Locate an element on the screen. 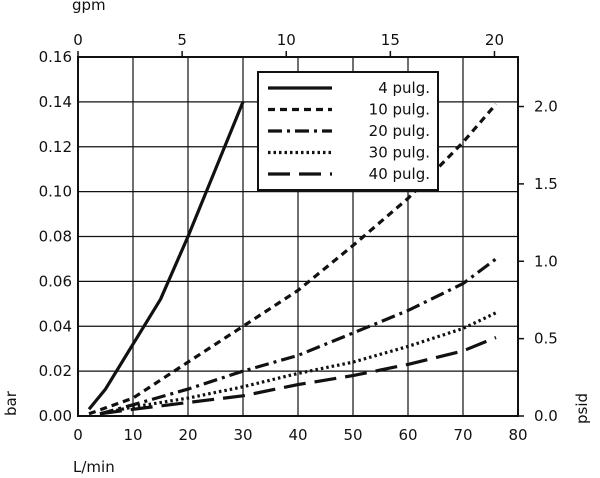  right-axis-title: psid is located at coordinates (582, 408).